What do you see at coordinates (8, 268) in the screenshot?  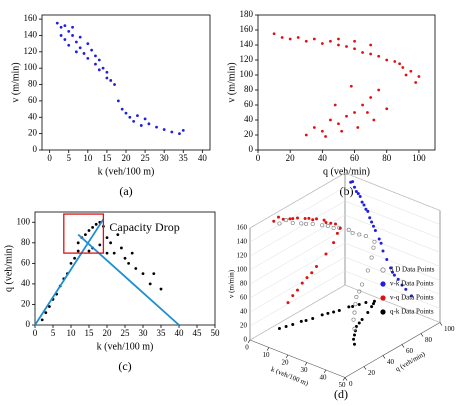 I see `y-axis-label: q (veh/min)` at bounding box center [8, 268].